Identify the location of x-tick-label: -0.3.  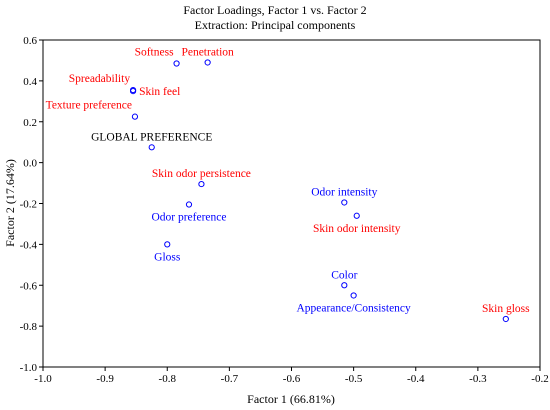
(478, 379).